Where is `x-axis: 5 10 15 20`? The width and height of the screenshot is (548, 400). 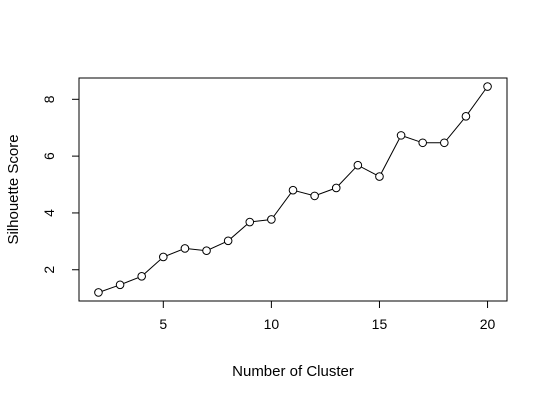 x-axis: 5 10 15 20 is located at coordinates (327, 316).